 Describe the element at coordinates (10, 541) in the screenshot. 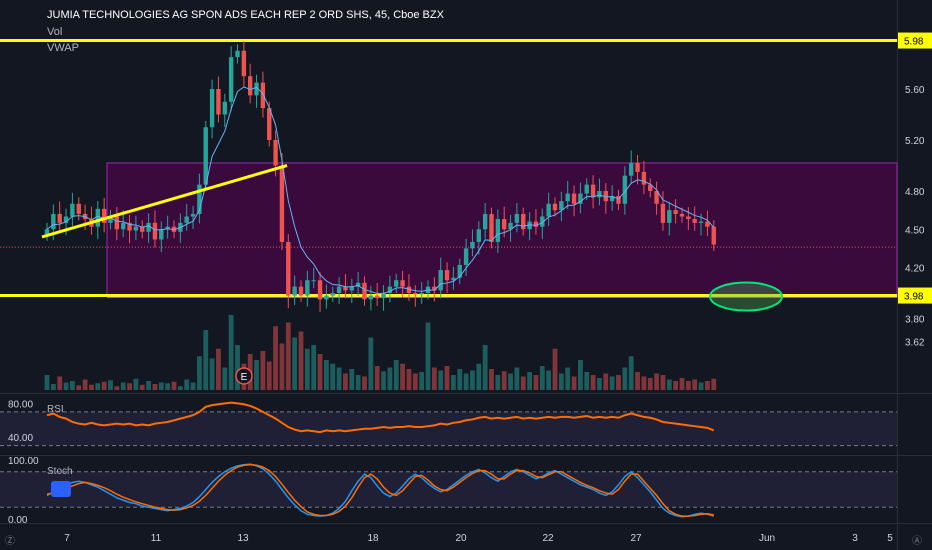

I see `zoom-left-icon: Ⓩ` at that location.